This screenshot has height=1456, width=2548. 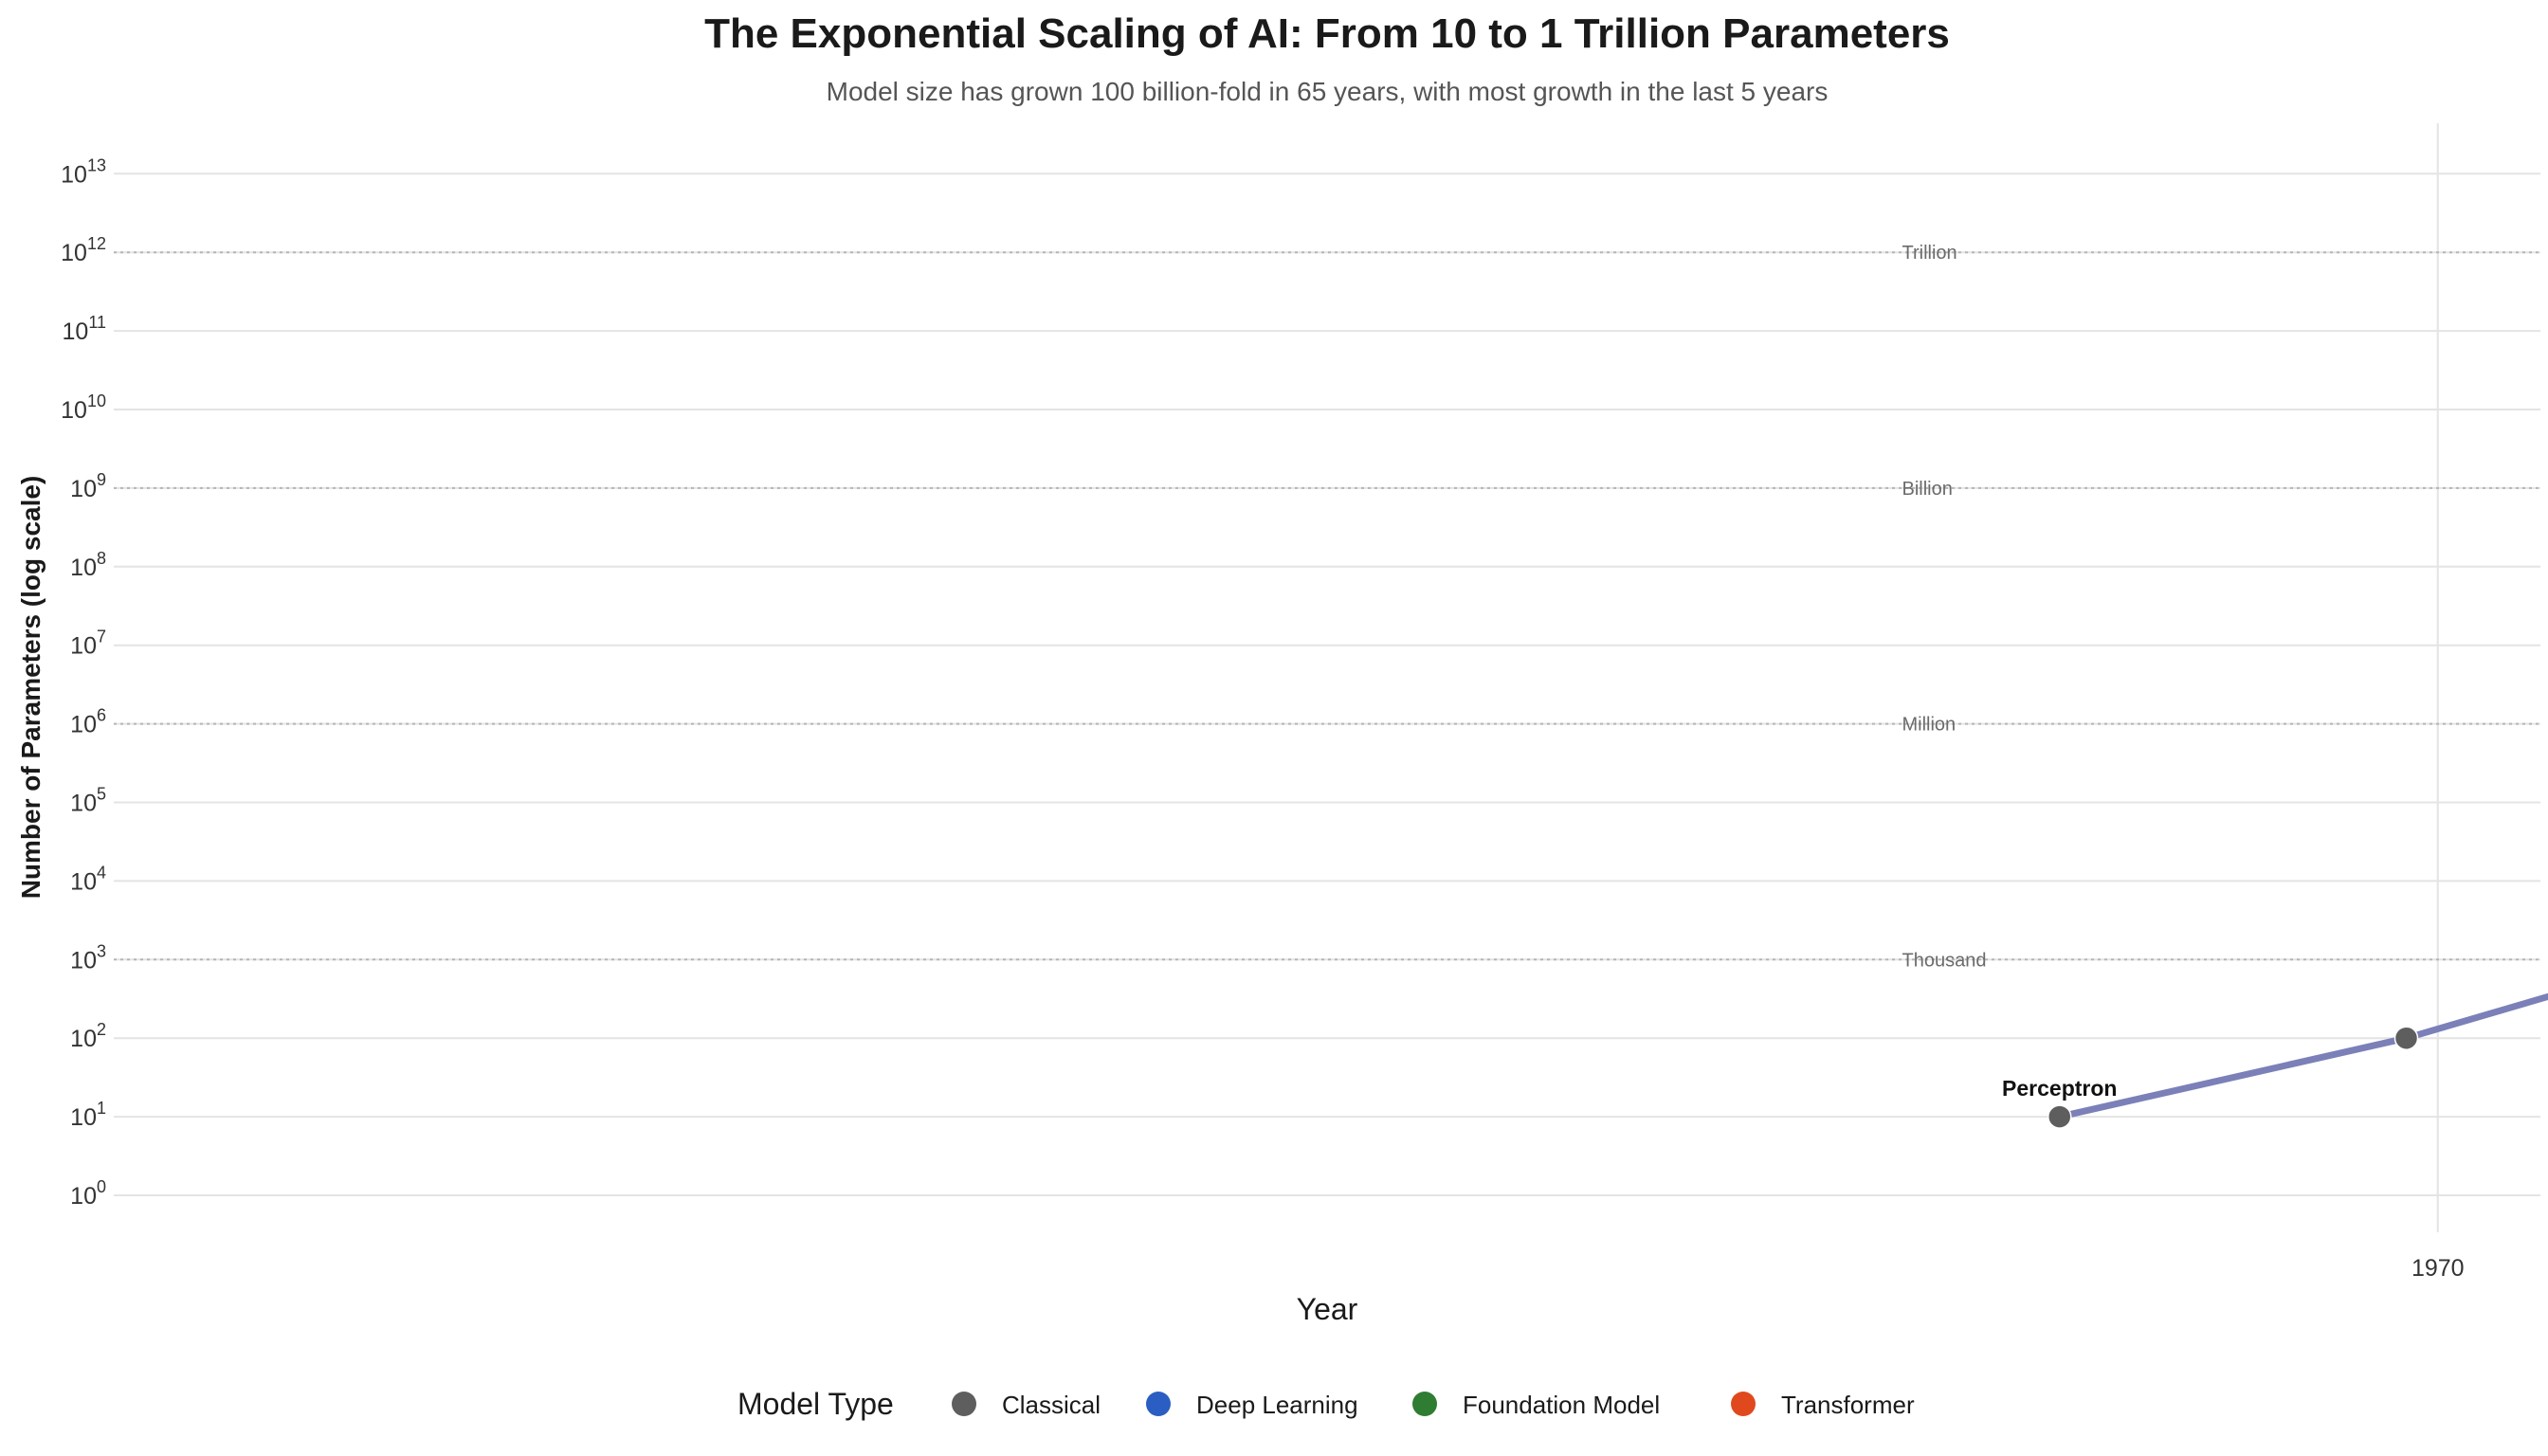 I want to click on legend-swatch-classical, so click(x=964, y=1404).